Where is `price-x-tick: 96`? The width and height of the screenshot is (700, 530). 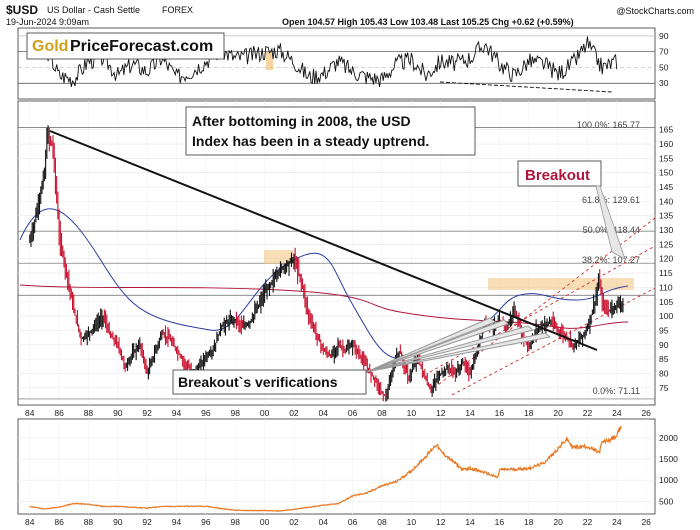 price-x-tick: 96 is located at coordinates (206, 413).